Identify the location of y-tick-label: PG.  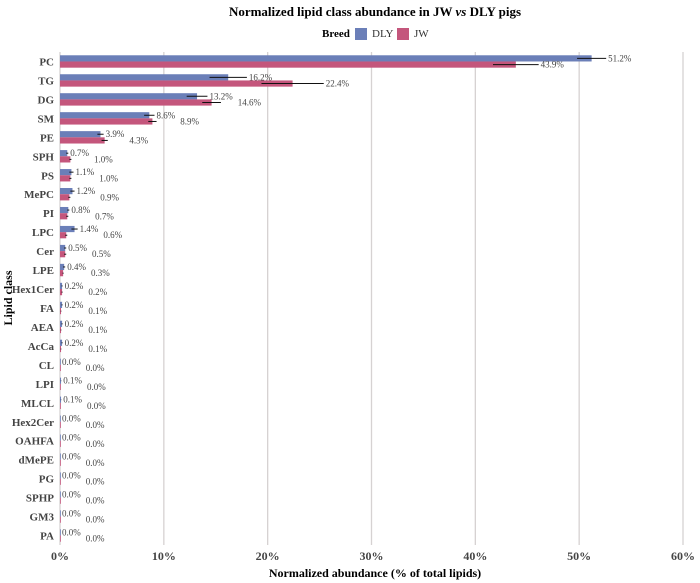
(47, 480).